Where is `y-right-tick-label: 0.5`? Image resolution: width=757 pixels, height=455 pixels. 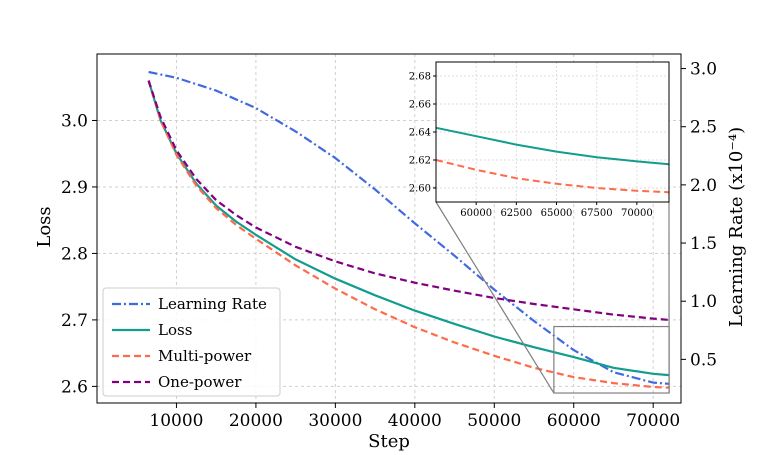 y-right-tick-label: 0.5 is located at coordinates (703, 360).